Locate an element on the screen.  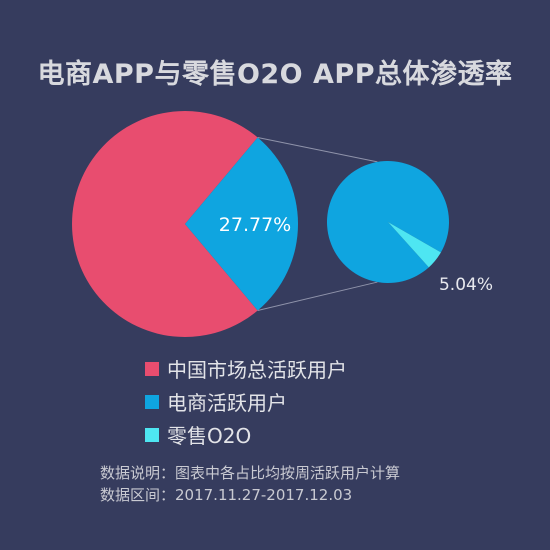
chart-title: 电商APP与零售O2O APP总体渗透率 is located at coordinates (275, 74).